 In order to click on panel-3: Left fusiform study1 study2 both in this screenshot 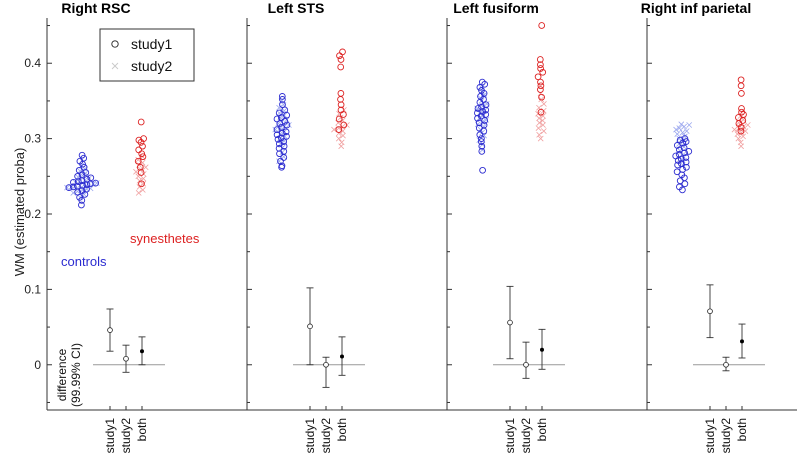, I will do `click(505, 227)`.